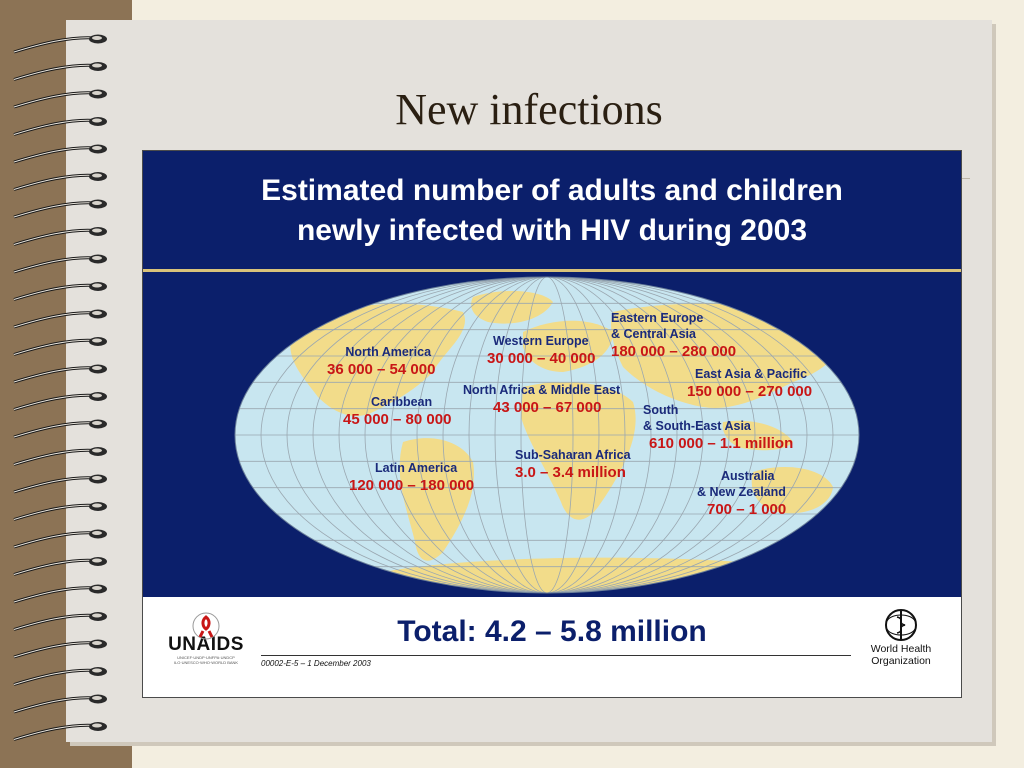  Describe the element at coordinates (529, 109) in the screenshot. I see `slide-title: New infections` at that location.